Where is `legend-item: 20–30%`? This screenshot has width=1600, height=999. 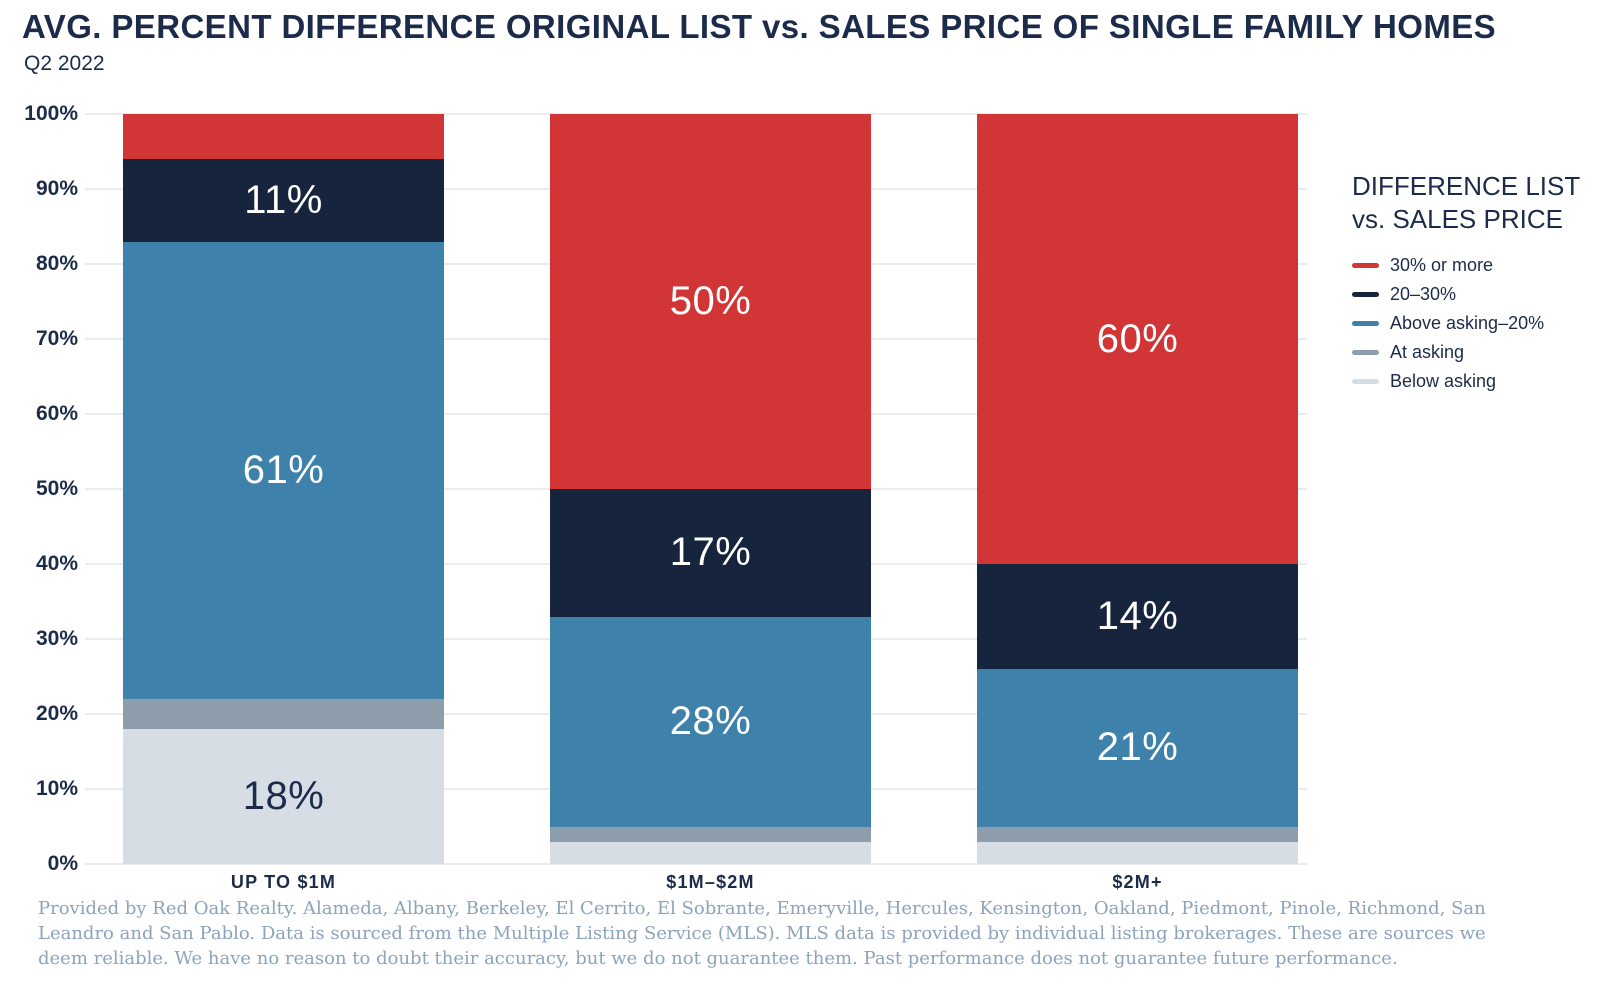
legend-item: 20–30% is located at coordinates (1472, 294).